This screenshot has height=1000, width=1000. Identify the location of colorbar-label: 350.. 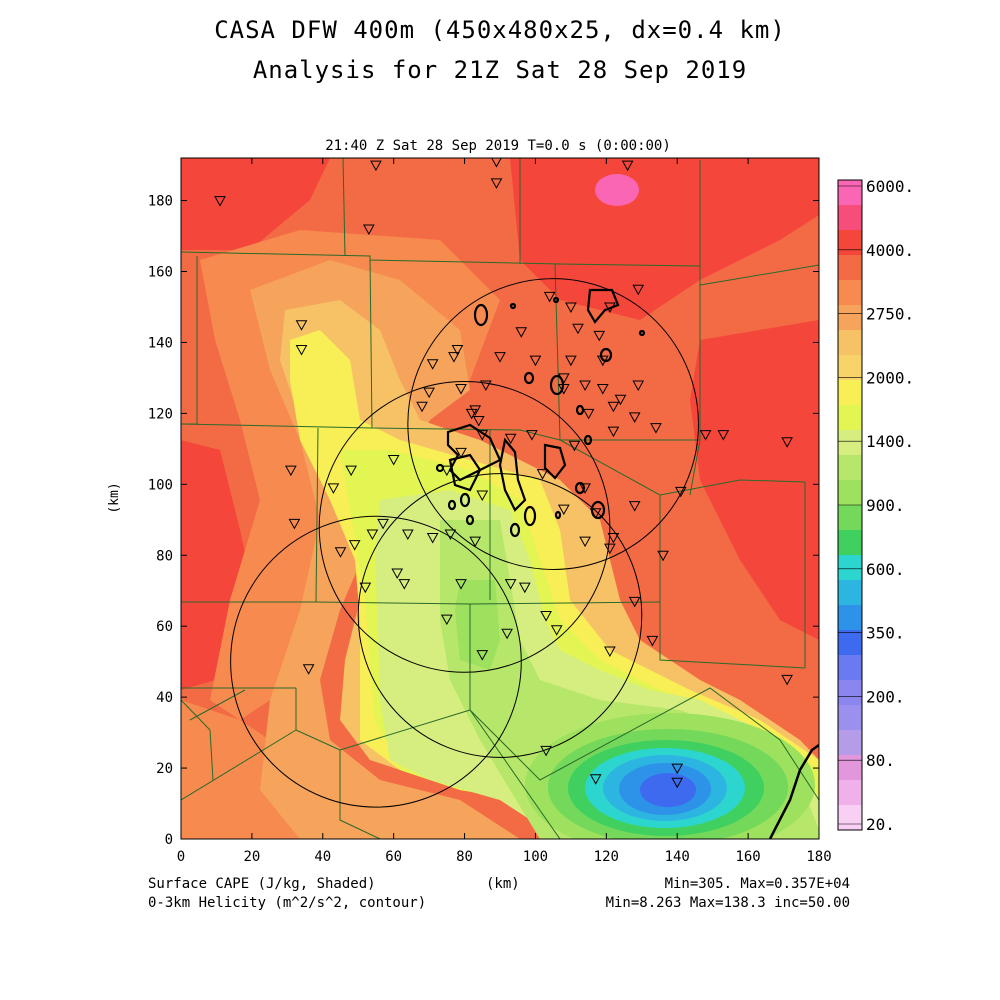
(885, 633).